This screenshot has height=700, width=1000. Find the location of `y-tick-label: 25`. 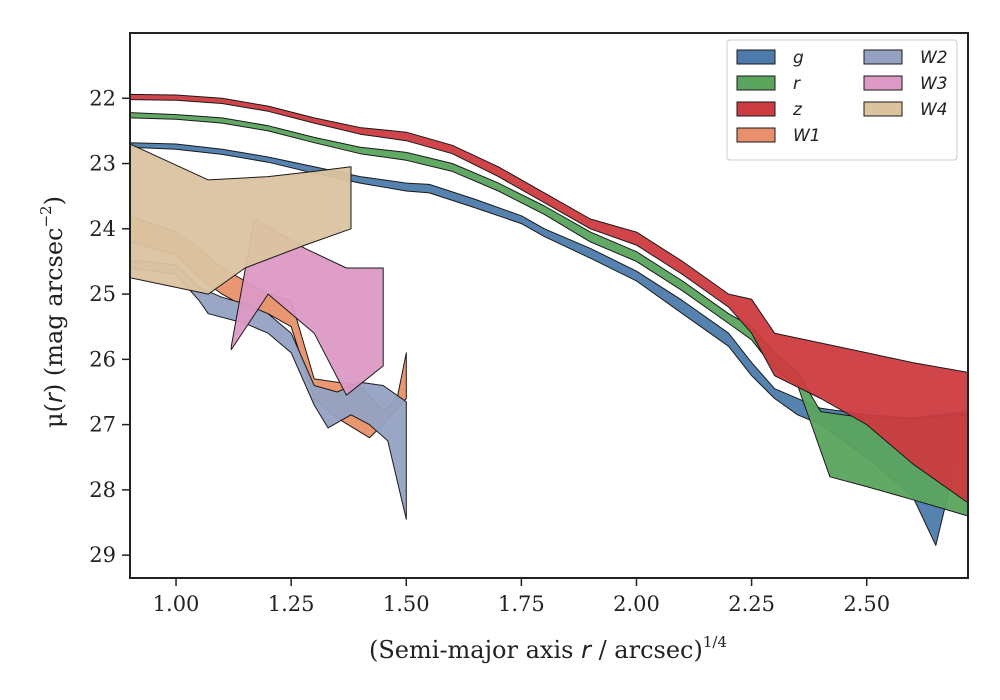

y-tick-label: 25 is located at coordinates (102, 294).